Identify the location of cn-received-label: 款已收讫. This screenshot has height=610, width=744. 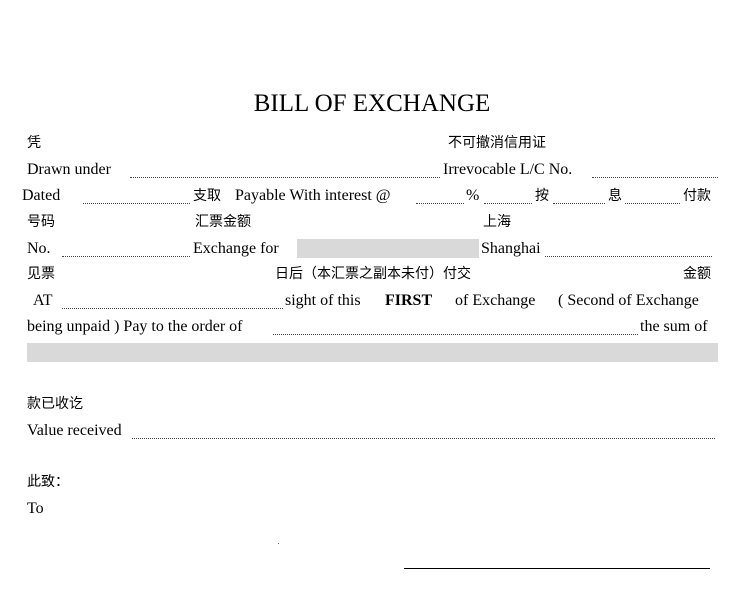
(55, 404).